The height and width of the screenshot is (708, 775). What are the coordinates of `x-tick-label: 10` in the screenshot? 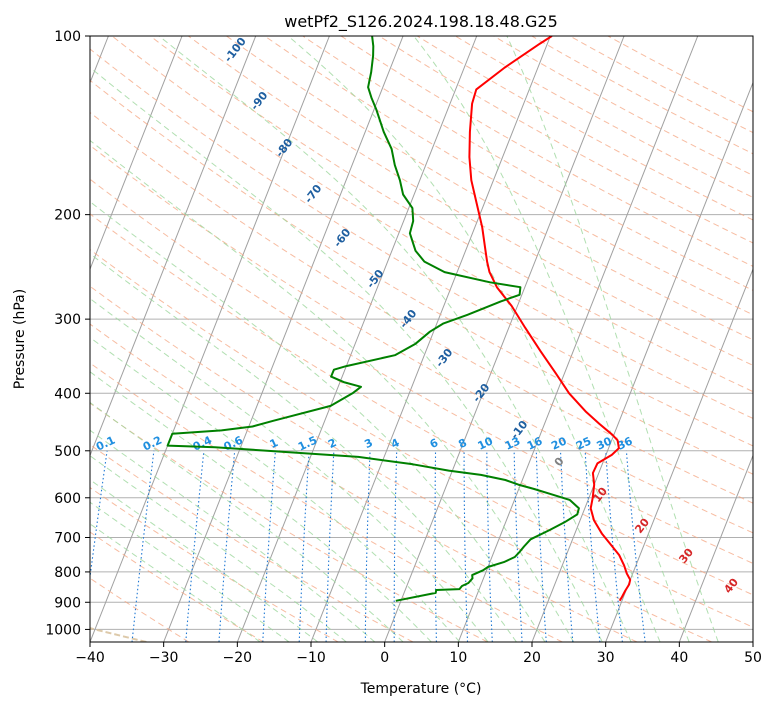 It's located at (458, 658).